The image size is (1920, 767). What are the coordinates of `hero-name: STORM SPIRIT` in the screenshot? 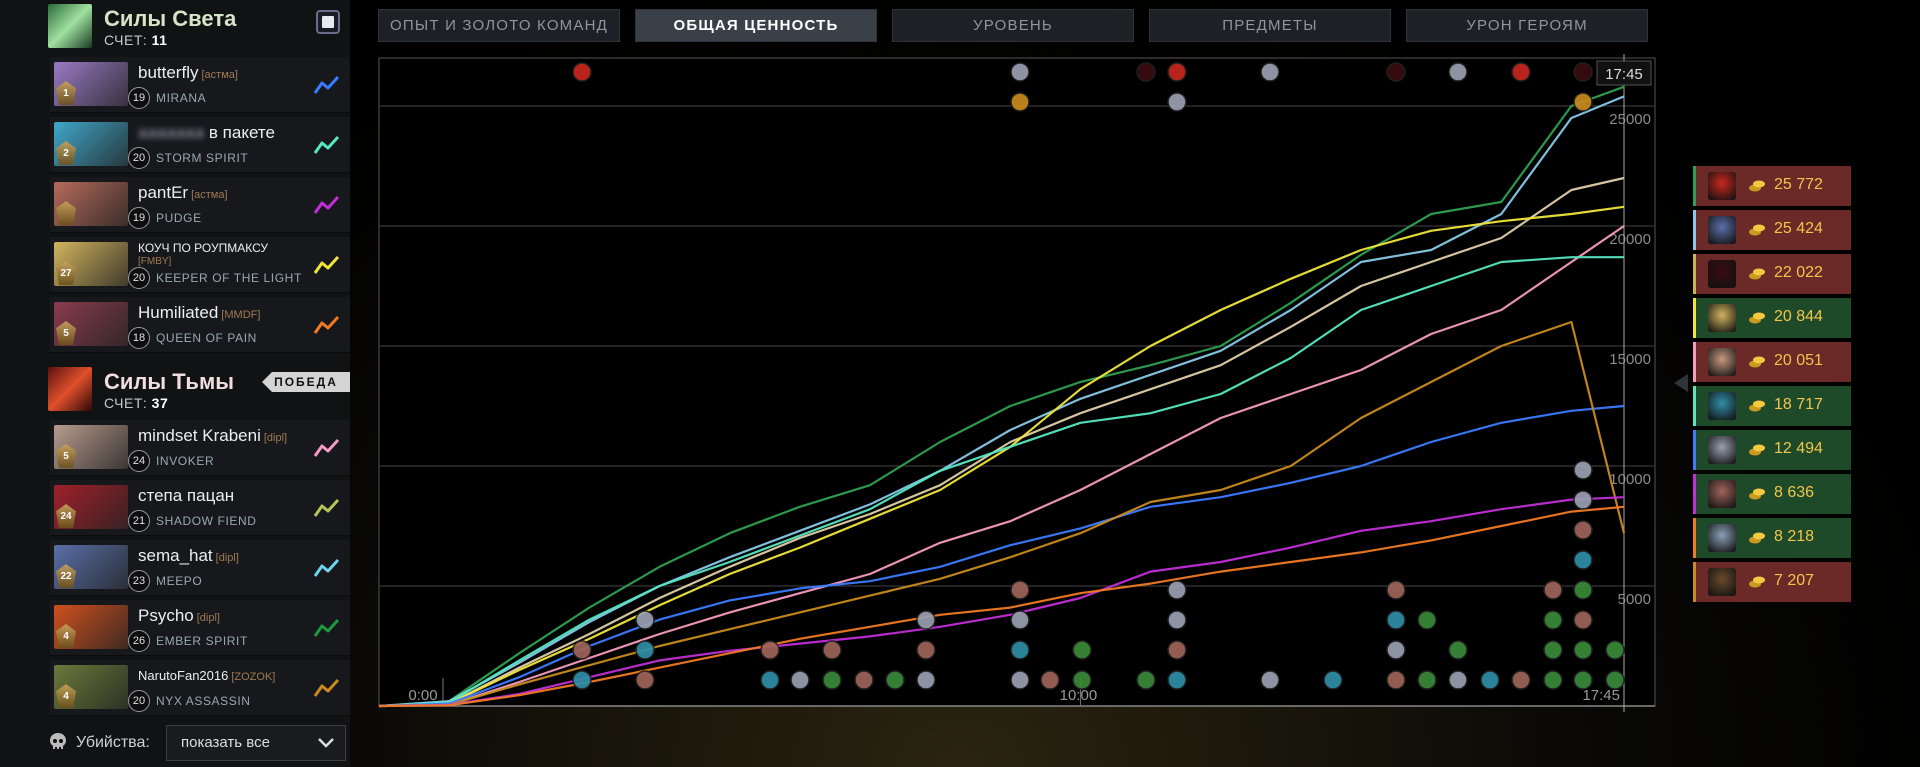 It's located at (202, 158).